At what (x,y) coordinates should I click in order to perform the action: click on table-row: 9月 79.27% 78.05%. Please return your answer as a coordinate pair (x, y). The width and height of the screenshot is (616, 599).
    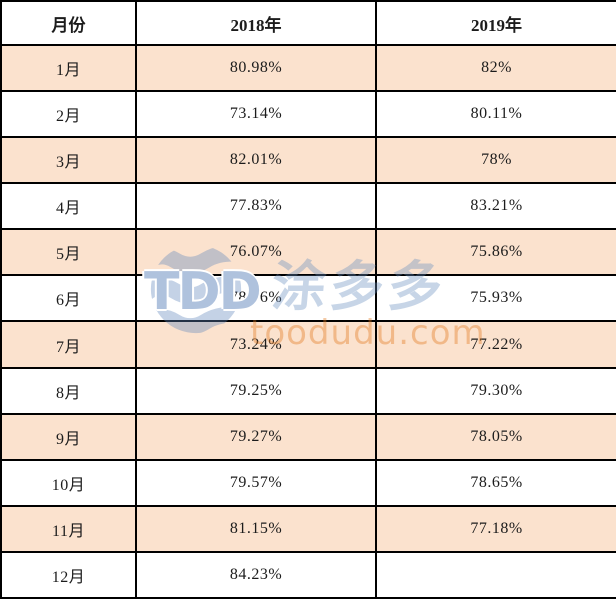
    Looking at the image, I should click on (308, 436).